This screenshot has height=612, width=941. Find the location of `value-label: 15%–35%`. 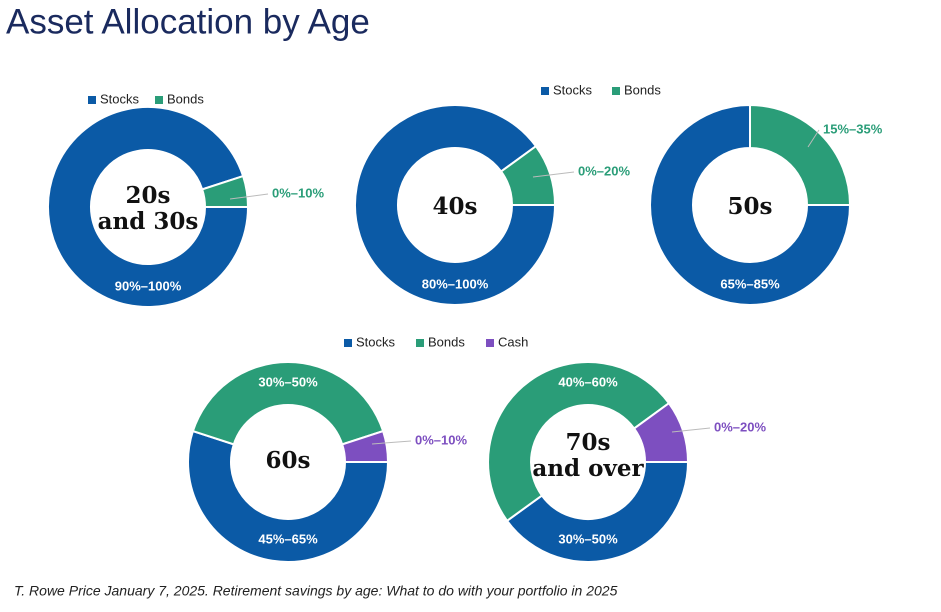

value-label: 15%–35% is located at coordinates (853, 128).